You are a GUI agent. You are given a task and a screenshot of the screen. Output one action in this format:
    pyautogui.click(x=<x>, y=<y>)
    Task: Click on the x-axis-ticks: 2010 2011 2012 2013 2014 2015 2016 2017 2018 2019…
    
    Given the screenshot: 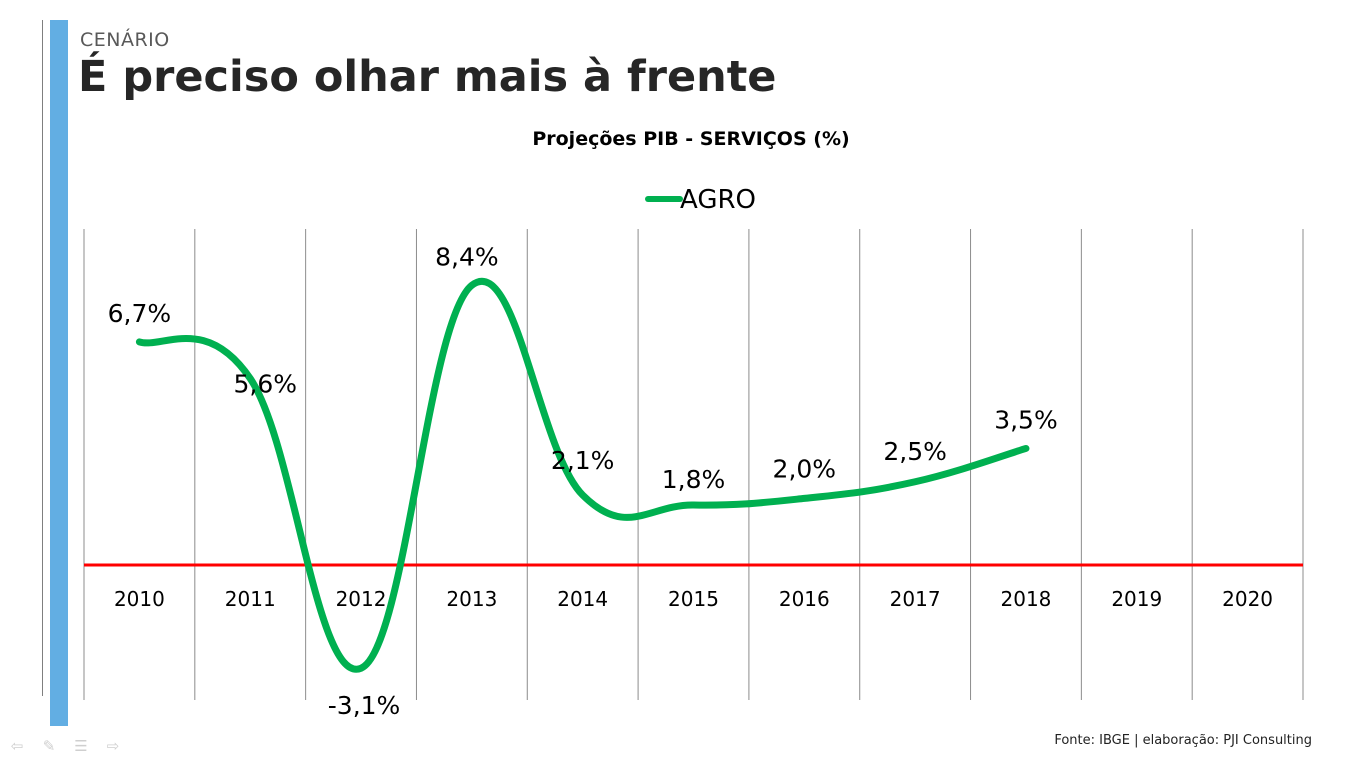 What is the action you would take?
    pyautogui.click(x=693, y=599)
    